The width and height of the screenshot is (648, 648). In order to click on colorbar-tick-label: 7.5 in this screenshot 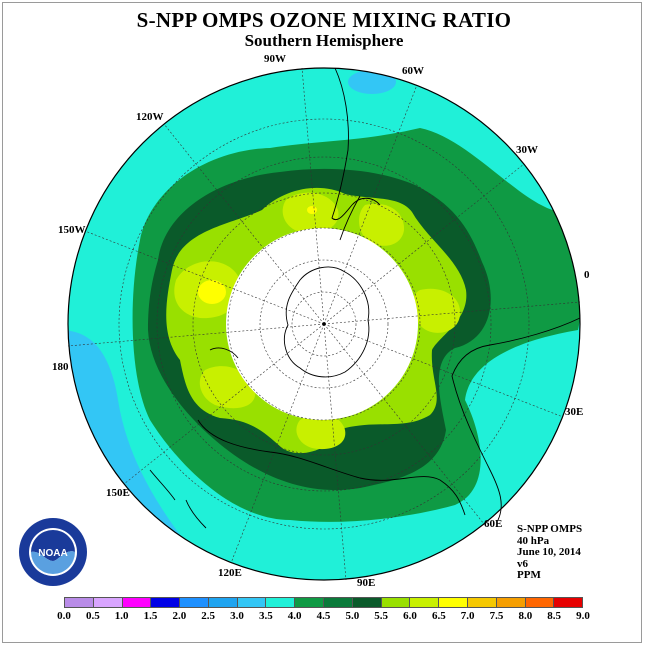, I will do `click(496, 616)`.